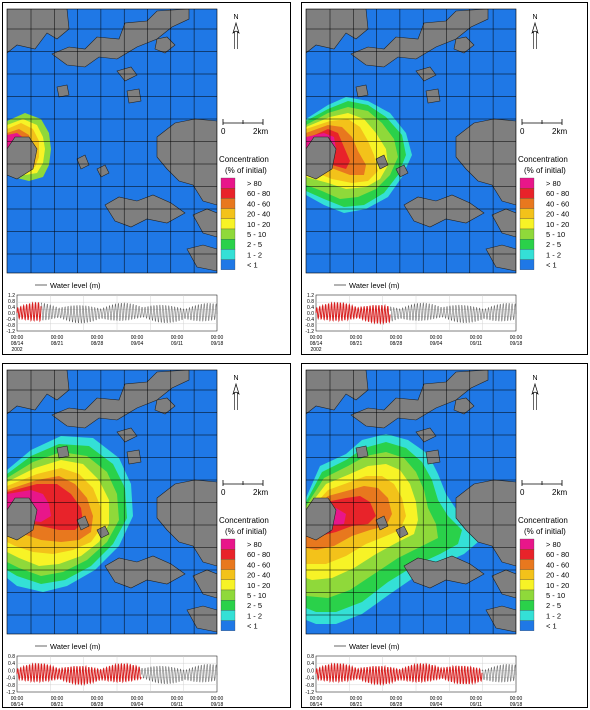 The image size is (590, 710). Describe the element at coordinates (310, 308) in the screenshot. I see `y-tick-2: 0.4` at that location.